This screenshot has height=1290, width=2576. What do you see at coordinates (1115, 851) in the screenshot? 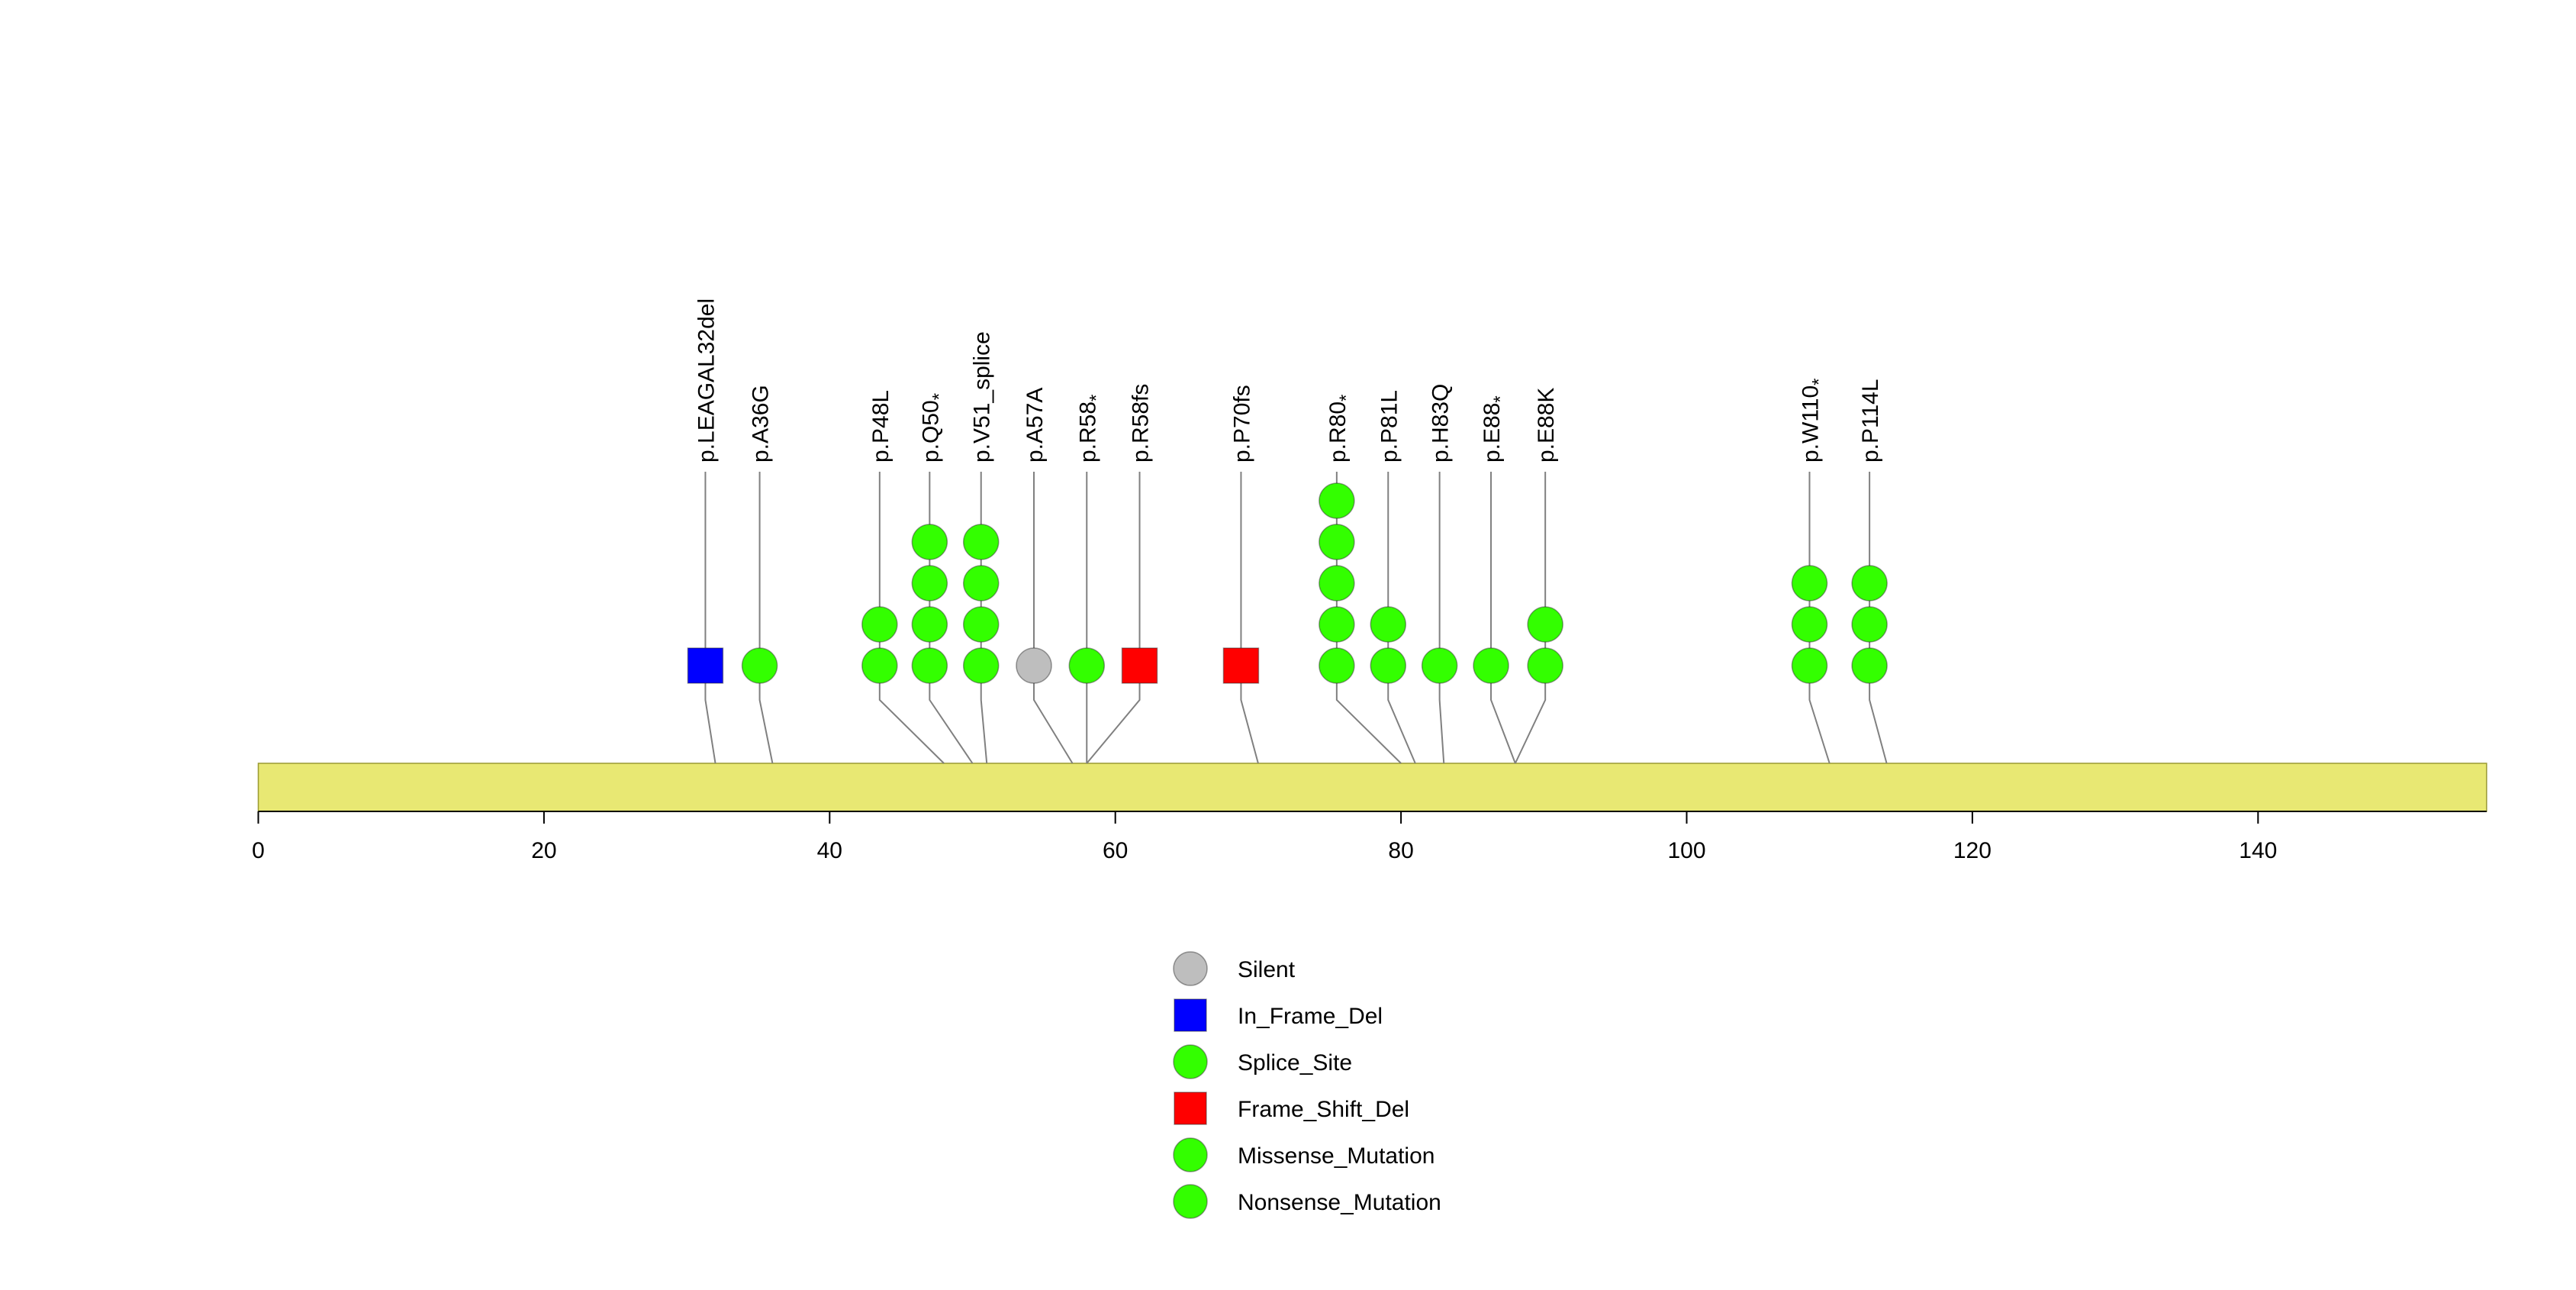
I see `x-axis-tick-label: 60` at bounding box center [1115, 851].